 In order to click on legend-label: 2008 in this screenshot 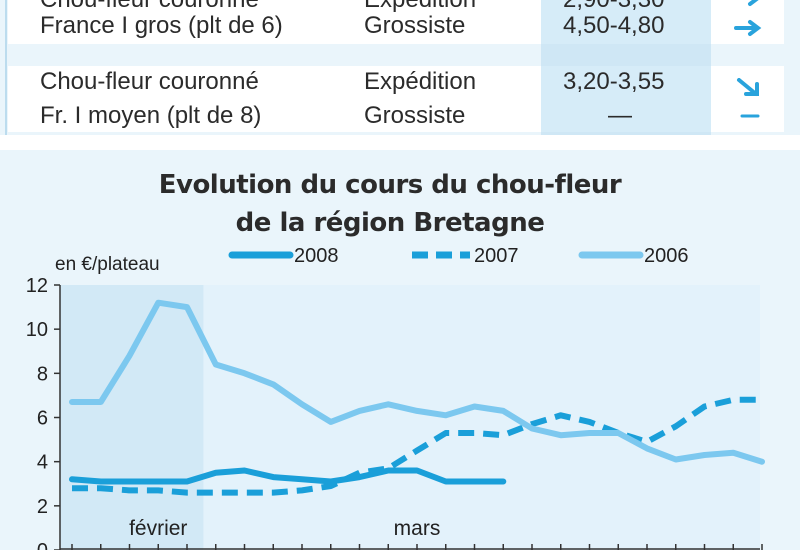, I will do `click(316, 256)`.